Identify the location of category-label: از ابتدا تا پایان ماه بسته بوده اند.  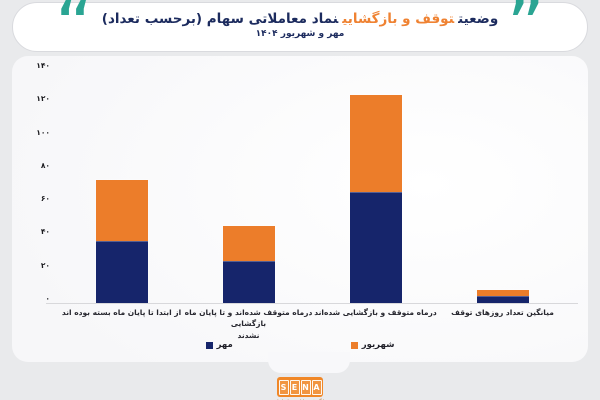
(121, 312).